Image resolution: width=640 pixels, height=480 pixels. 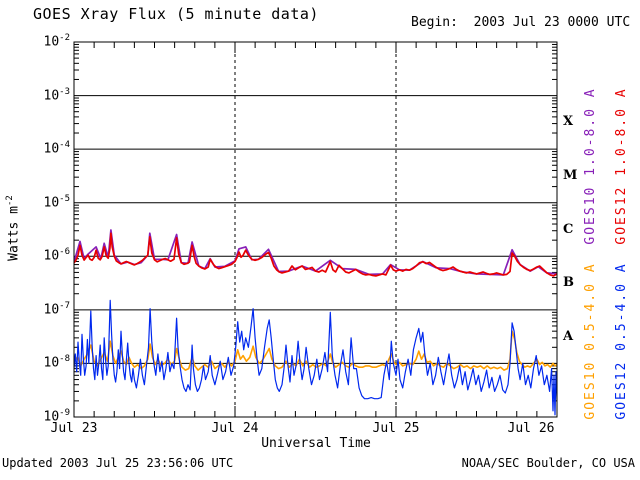 I want to click on series-goes12-1-0-8-0-a, so click(x=315, y=254).